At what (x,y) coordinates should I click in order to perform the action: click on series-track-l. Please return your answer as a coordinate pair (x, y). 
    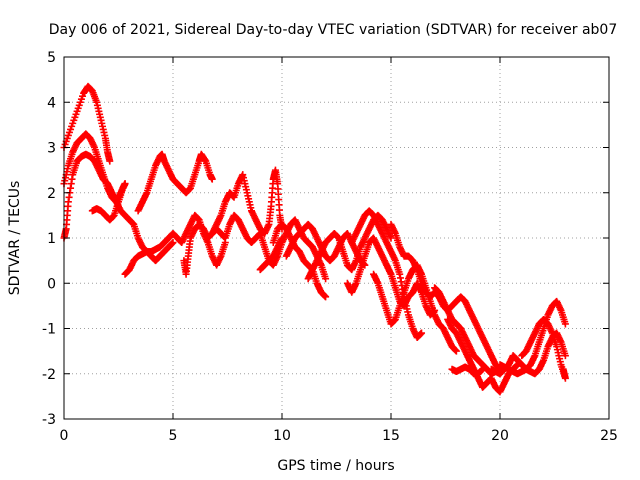
    Looking at the image, I should click on (349, 247).